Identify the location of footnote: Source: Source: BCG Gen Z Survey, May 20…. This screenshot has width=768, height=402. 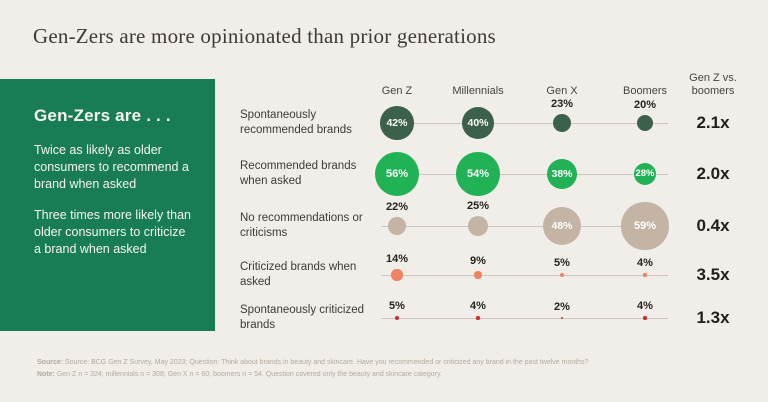
(312, 368).